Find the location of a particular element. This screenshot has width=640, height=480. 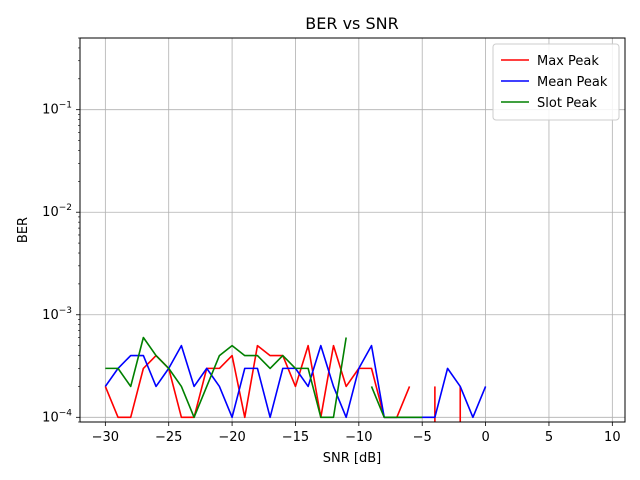

chart-title: BER vs SNR is located at coordinates (351, 23).